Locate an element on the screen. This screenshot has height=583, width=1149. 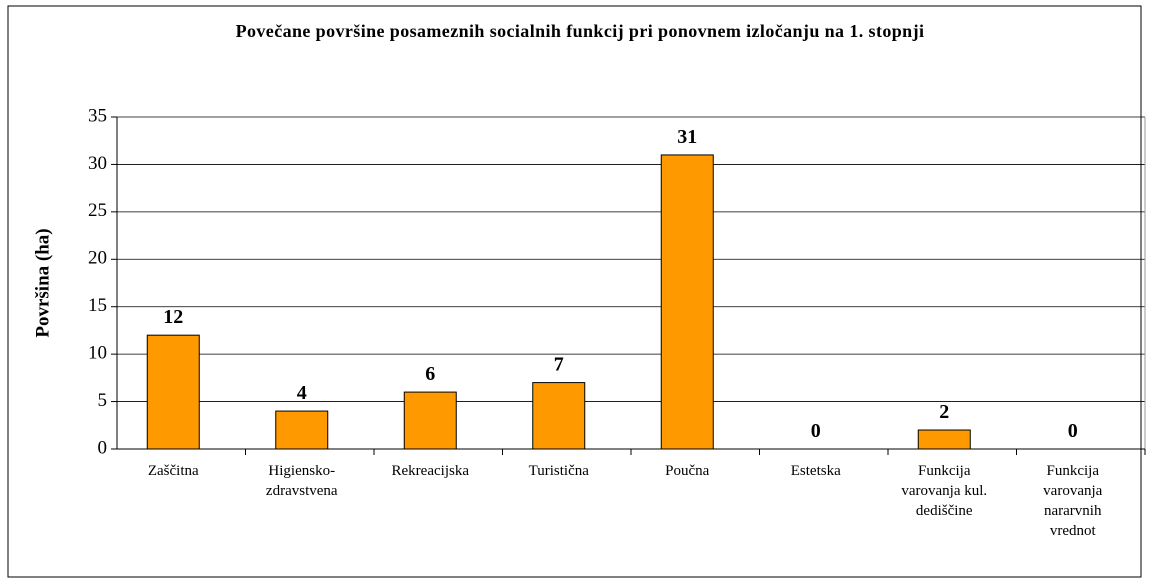
y-tick-label: 25 is located at coordinates (97, 210).